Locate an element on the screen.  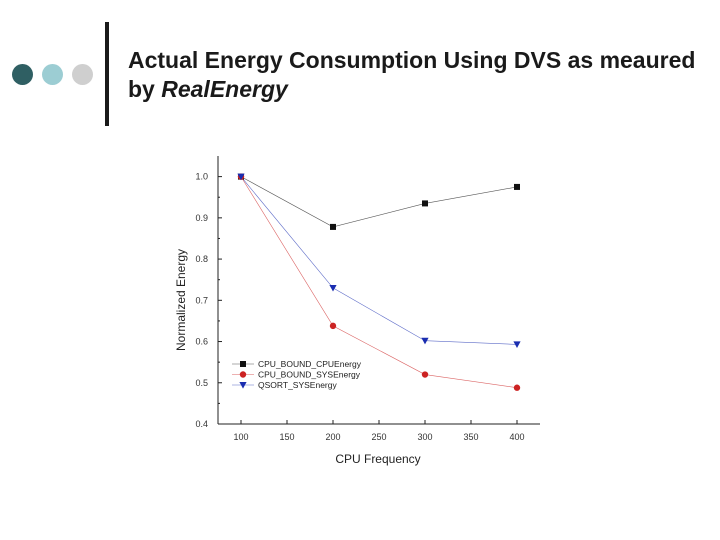
decorative-dots is located at coordinates (54, 75).